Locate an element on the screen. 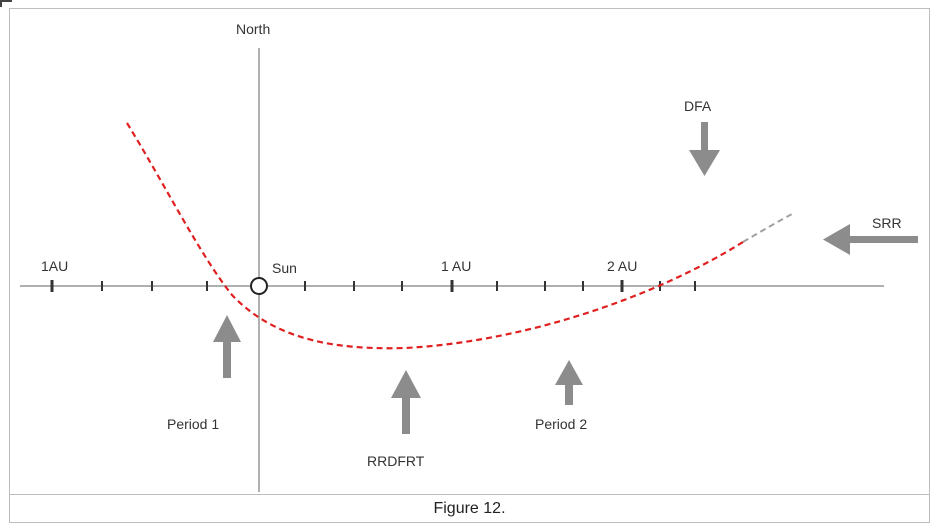 This screenshot has height=525, width=941. label-1au: 1 AU is located at coordinates (456, 266).